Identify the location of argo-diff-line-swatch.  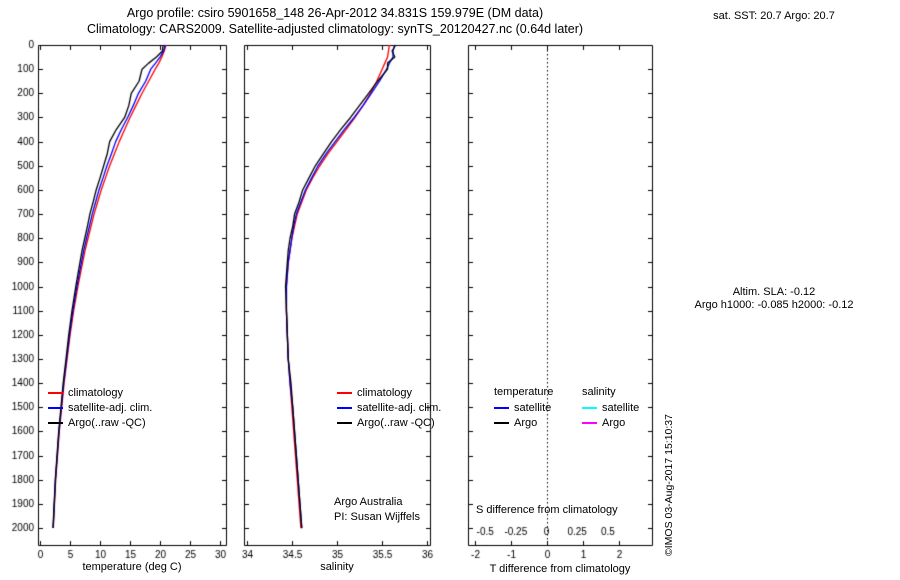
(501, 422).